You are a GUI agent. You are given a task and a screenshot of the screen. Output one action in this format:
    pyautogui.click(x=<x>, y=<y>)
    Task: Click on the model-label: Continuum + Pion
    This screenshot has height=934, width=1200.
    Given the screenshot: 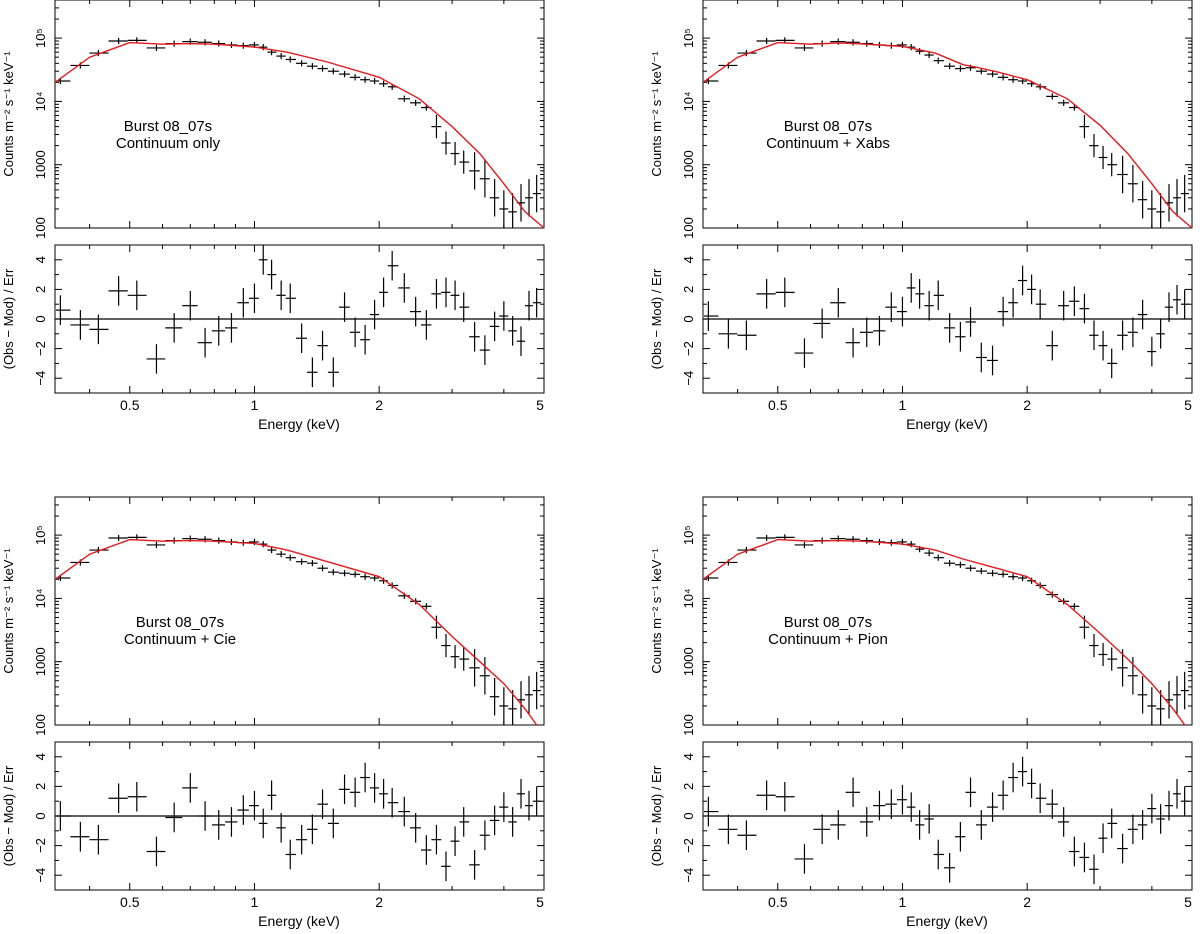 What is the action you would take?
    pyautogui.click(x=828, y=639)
    